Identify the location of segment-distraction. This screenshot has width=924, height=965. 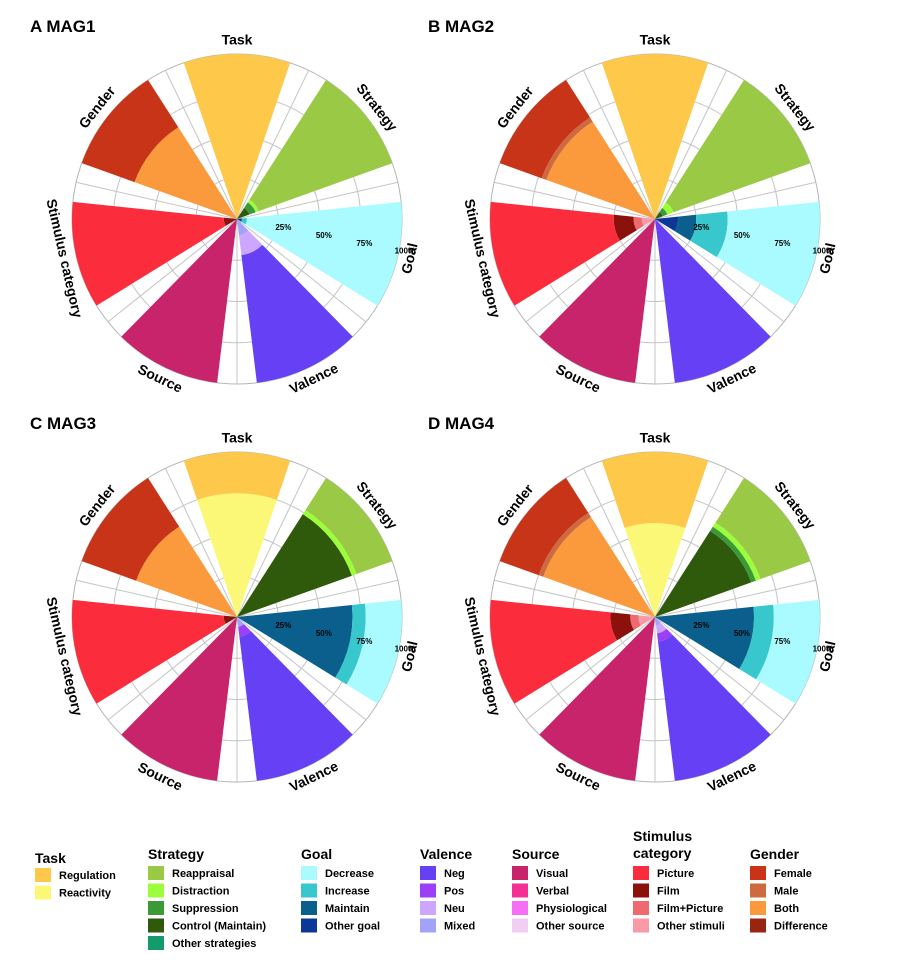
(253, 206).